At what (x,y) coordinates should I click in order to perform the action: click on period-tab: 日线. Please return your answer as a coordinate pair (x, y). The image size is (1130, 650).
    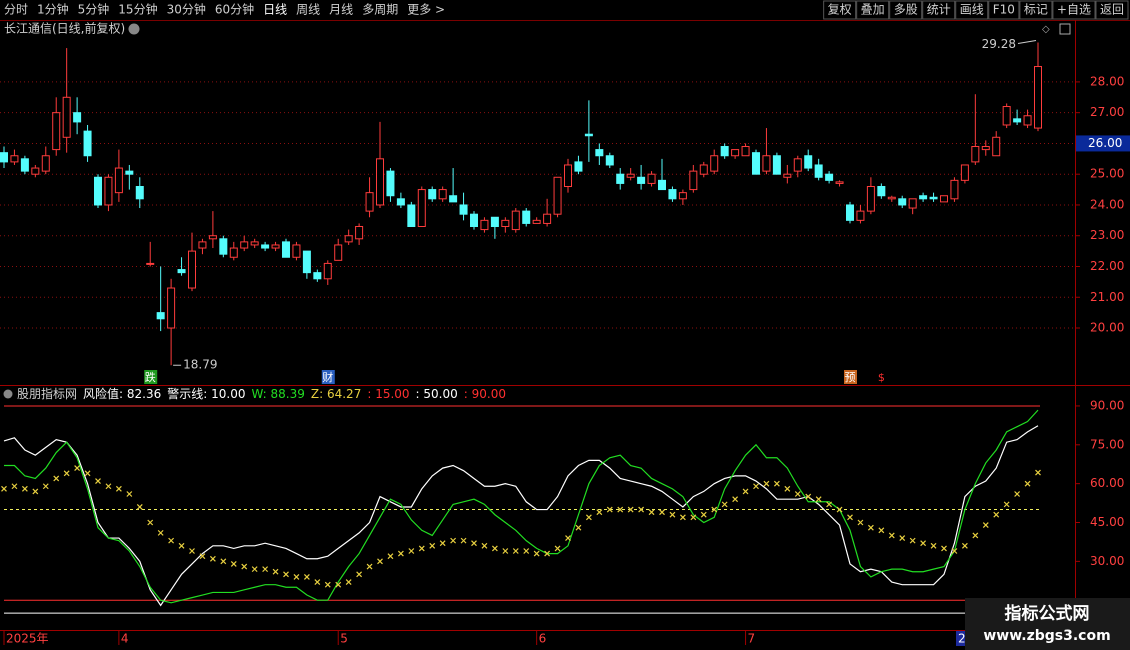
    Looking at the image, I should click on (275, 10).